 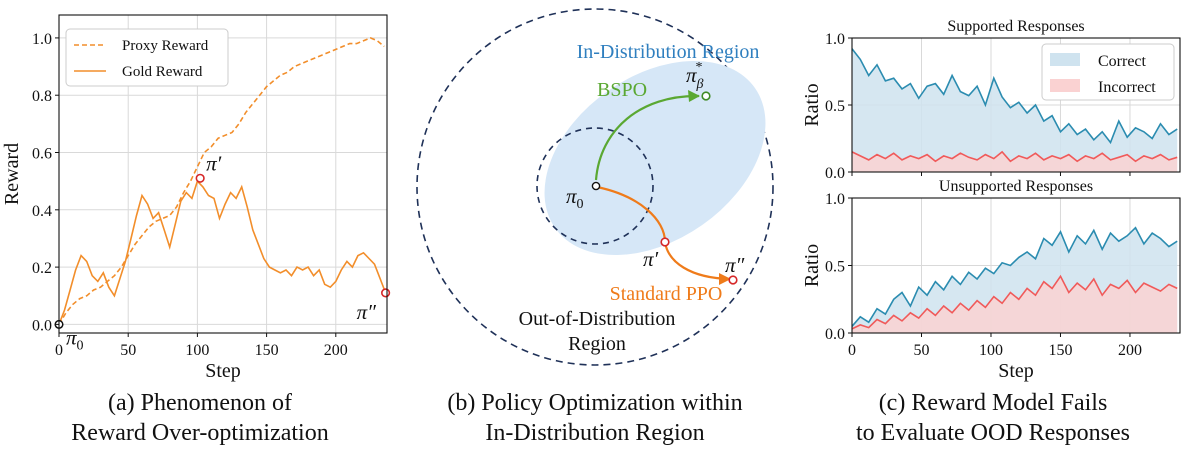 What do you see at coordinates (694, 96) in the screenshot?
I see `bspo-arrowhead` at bounding box center [694, 96].